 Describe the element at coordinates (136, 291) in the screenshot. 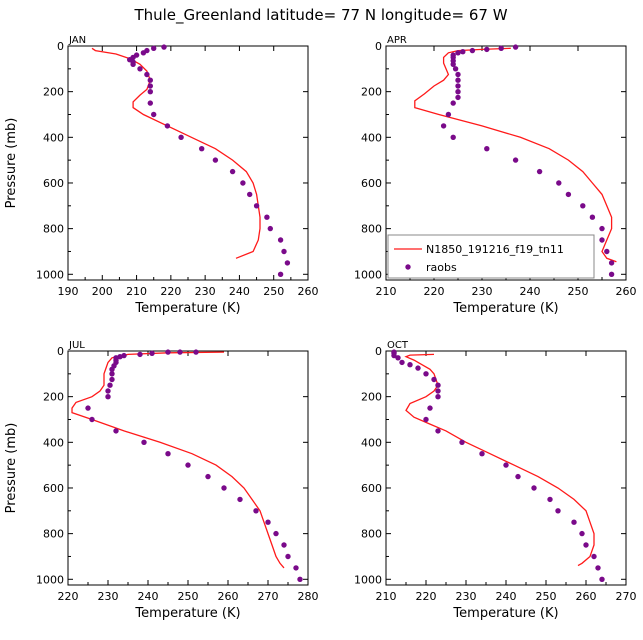

I see `x-tick-label: 210` at that location.